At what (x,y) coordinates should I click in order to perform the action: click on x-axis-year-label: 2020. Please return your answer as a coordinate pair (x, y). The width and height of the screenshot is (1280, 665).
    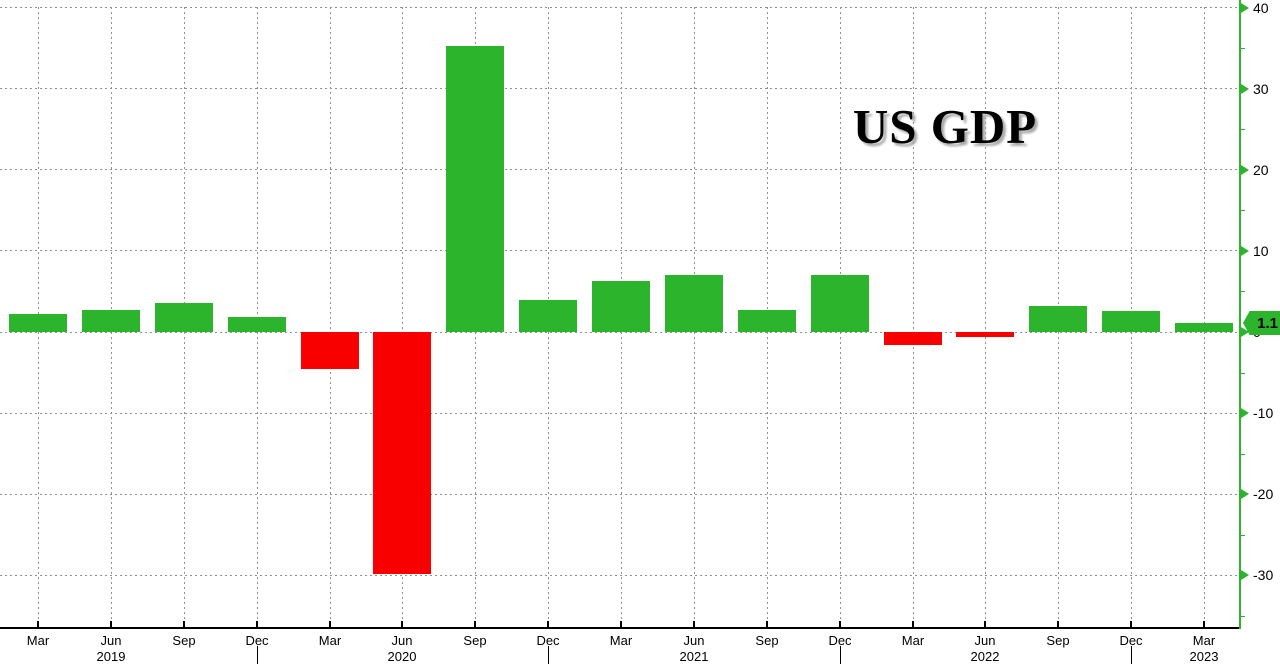
    Looking at the image, I should click on (402, 656).